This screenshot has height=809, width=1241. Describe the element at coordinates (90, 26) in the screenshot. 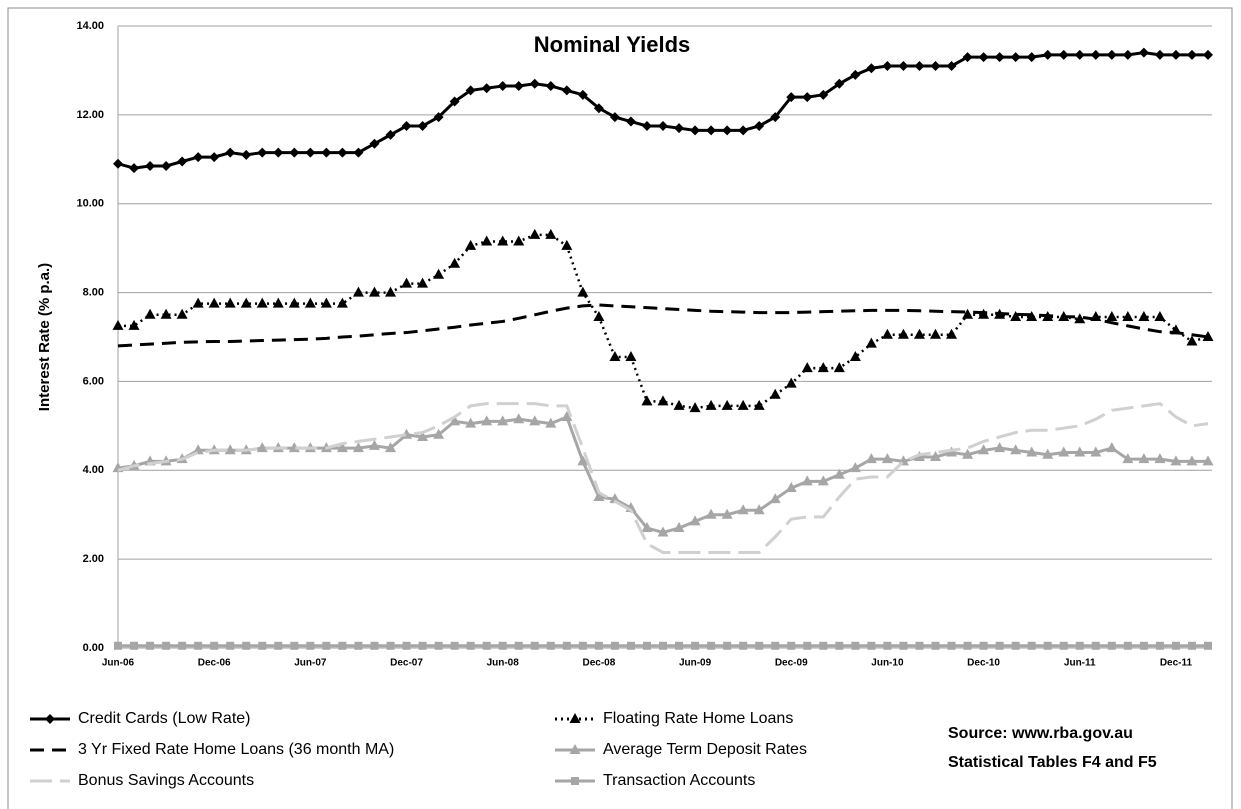

I see `y-tick-label: 14.00` at that location.